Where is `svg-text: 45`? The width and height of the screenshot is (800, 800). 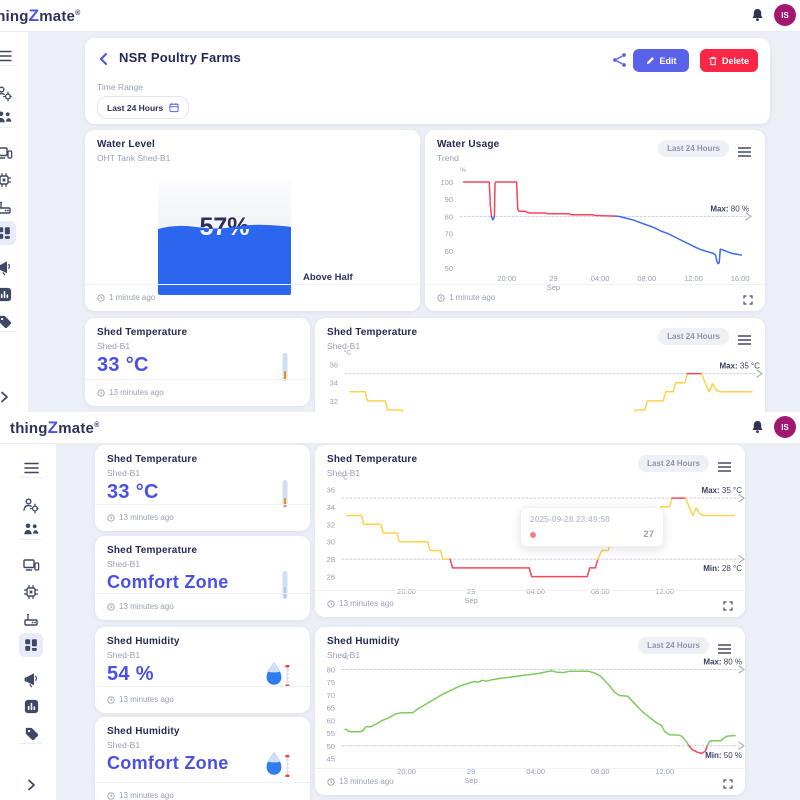 svg-text: 45 is located at coordinates (331, 758).